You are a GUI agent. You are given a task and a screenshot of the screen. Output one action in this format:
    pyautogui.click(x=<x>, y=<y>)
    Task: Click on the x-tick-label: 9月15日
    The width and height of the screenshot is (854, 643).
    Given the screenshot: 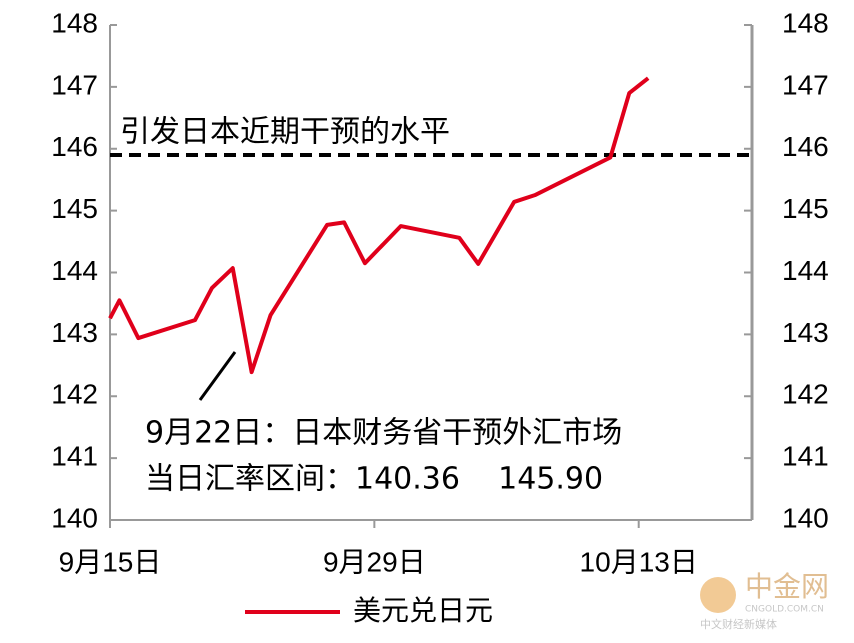 What is the action you would take?
    pyautogui.click(x=110, y=561)
    